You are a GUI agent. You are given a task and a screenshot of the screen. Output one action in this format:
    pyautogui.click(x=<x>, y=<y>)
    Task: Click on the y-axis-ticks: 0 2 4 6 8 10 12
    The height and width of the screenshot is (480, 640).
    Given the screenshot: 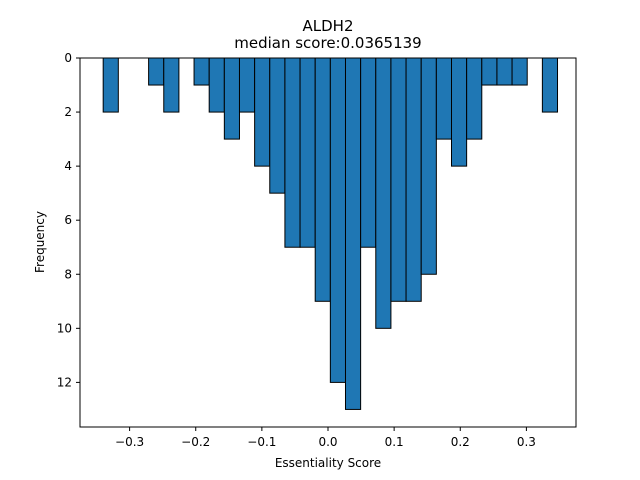 What is the action you would take?
    pyautogui.click(x=68, y=220)
    